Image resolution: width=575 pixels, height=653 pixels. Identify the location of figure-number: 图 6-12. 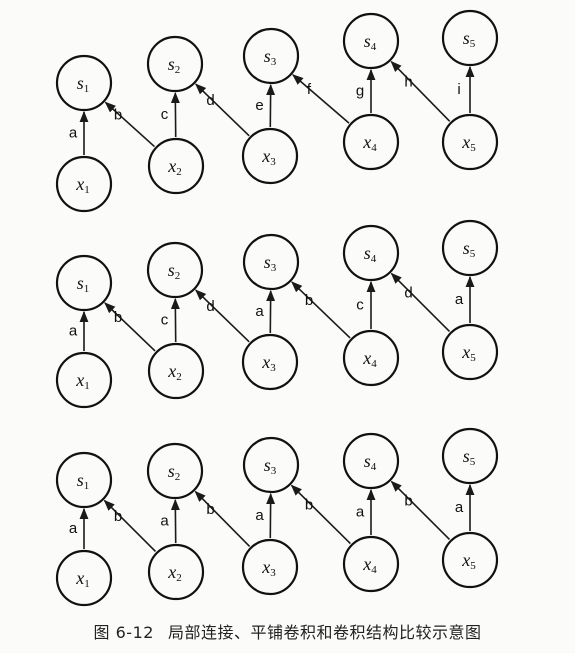
(123, 632).